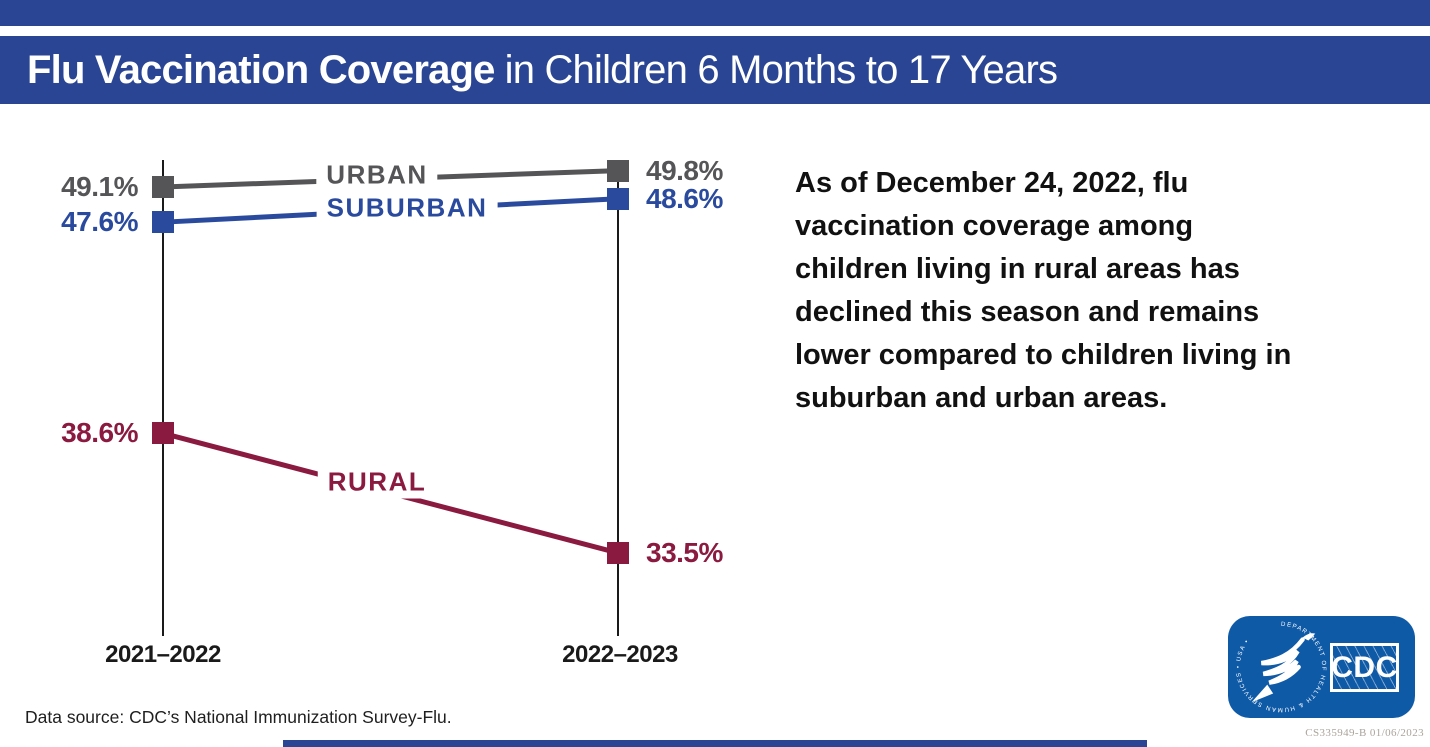  Describe the element at coordinates (1364, 667) in the screenshot. I see `cdc-logo-text: CDC` at that location.